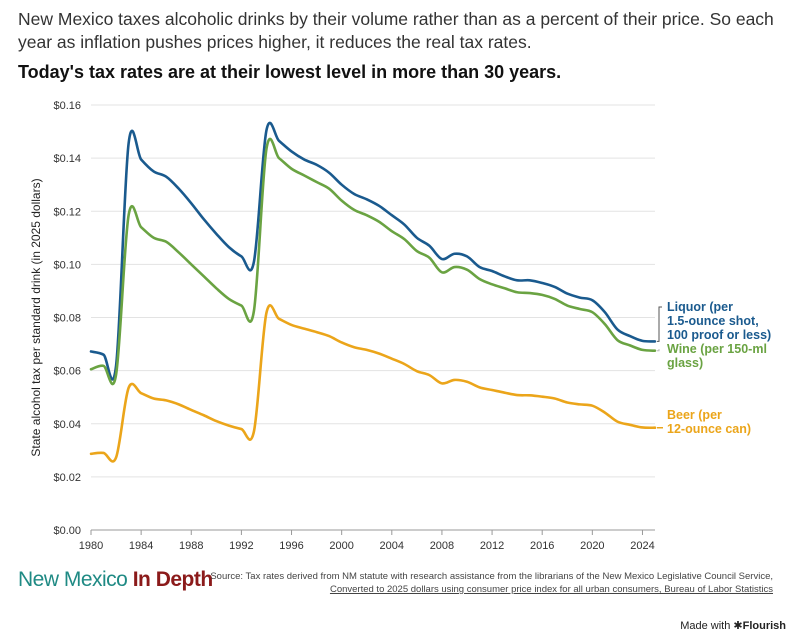 The image size is (800, 643). I want to click on x-tick-label: 1980, so click(91, 546).